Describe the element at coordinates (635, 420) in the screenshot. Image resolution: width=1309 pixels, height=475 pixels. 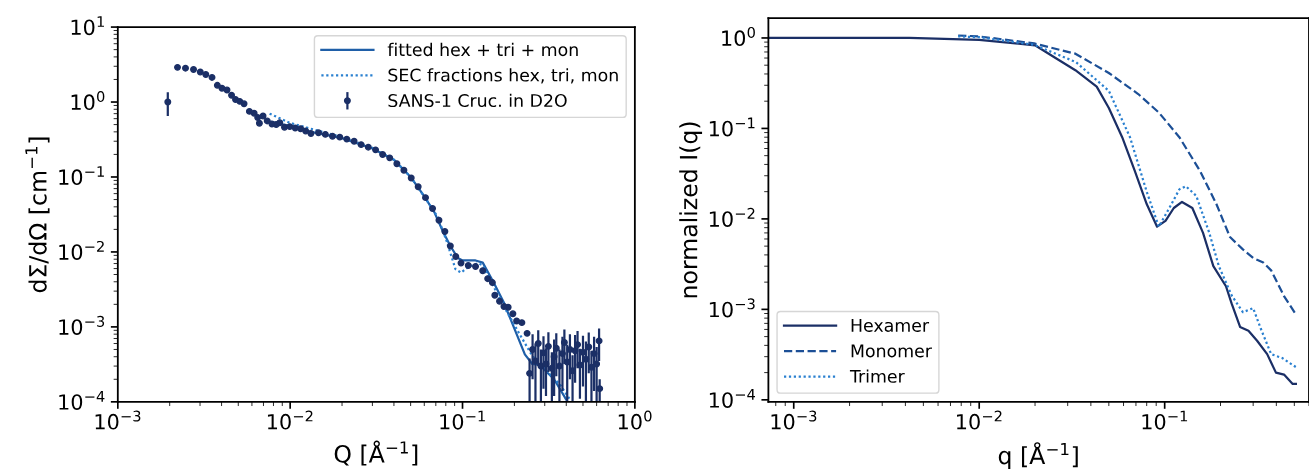
I see `x-tick-label: 10$^{0}$` at that location.